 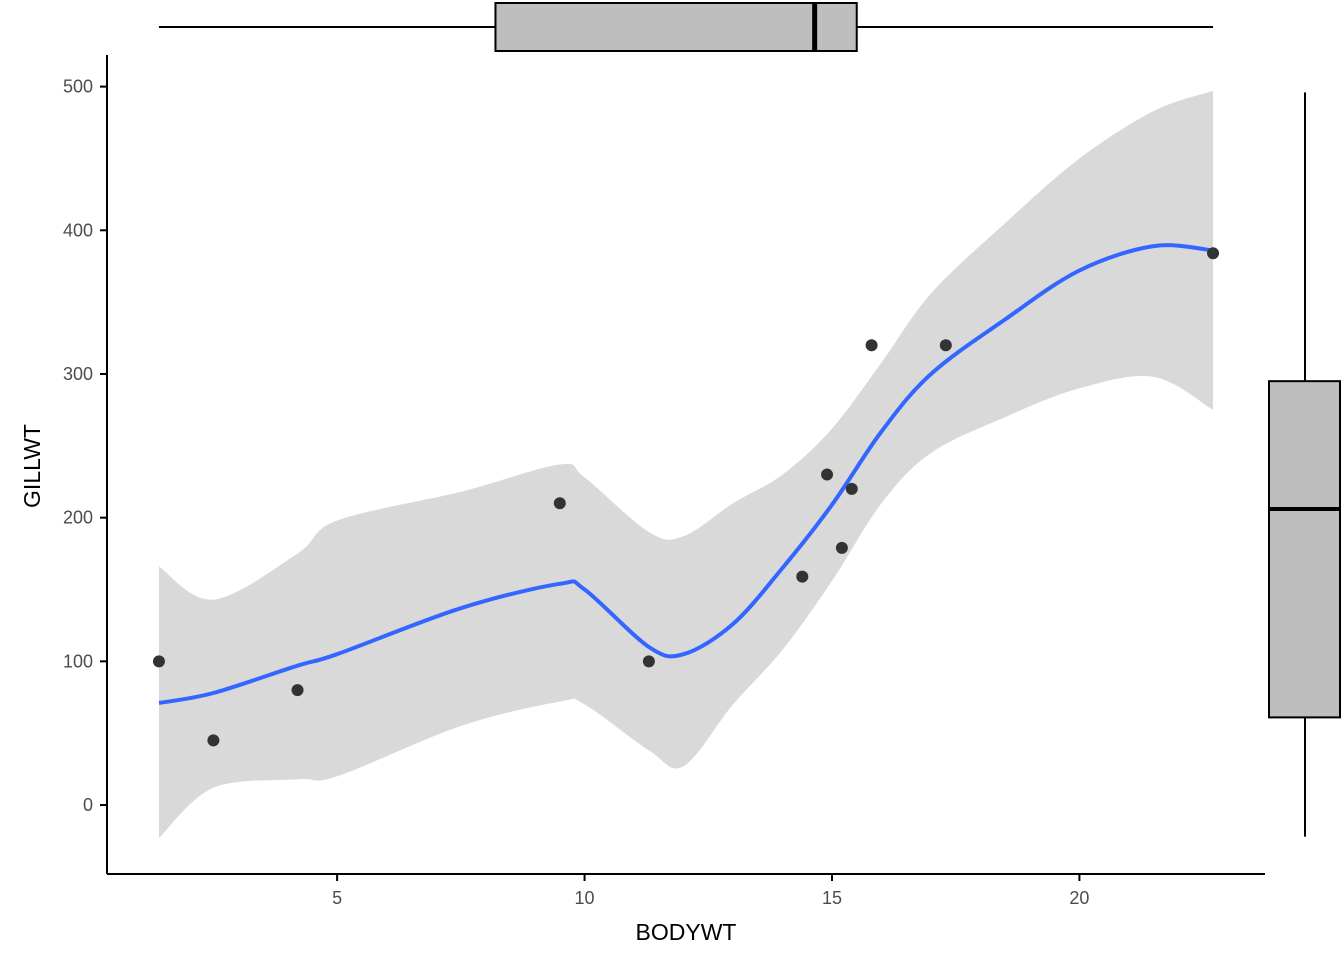 I want to click on y-tick-label: 0, so click(x=88, y=805).